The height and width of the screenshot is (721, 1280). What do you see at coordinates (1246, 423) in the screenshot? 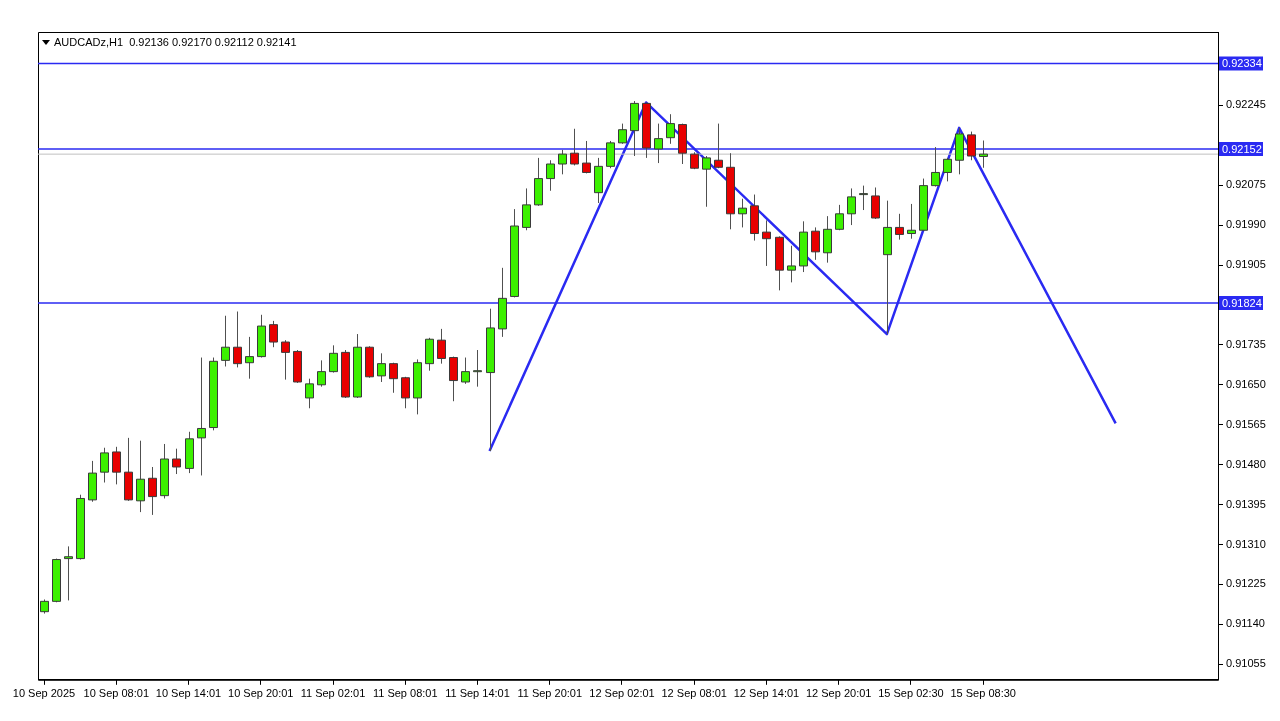
I see `y-tick-label: 0.91565` at bounding box center [1246, 423].